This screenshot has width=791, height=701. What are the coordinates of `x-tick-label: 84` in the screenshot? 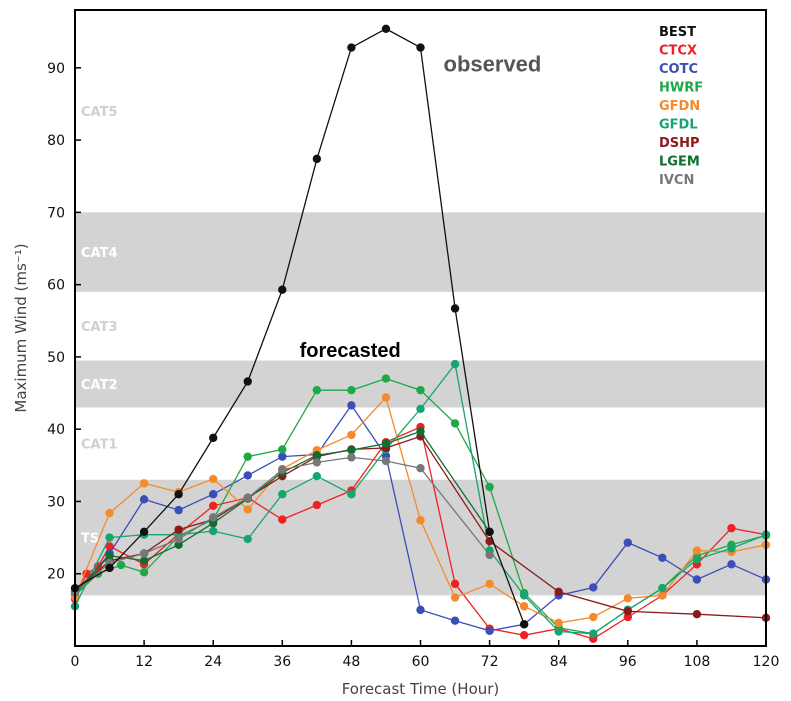 It's located at (559, 662).